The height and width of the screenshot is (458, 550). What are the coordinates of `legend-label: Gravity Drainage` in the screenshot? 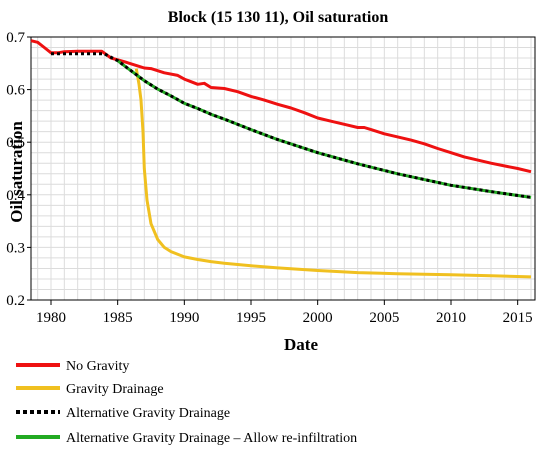 It's located at (115, 389).